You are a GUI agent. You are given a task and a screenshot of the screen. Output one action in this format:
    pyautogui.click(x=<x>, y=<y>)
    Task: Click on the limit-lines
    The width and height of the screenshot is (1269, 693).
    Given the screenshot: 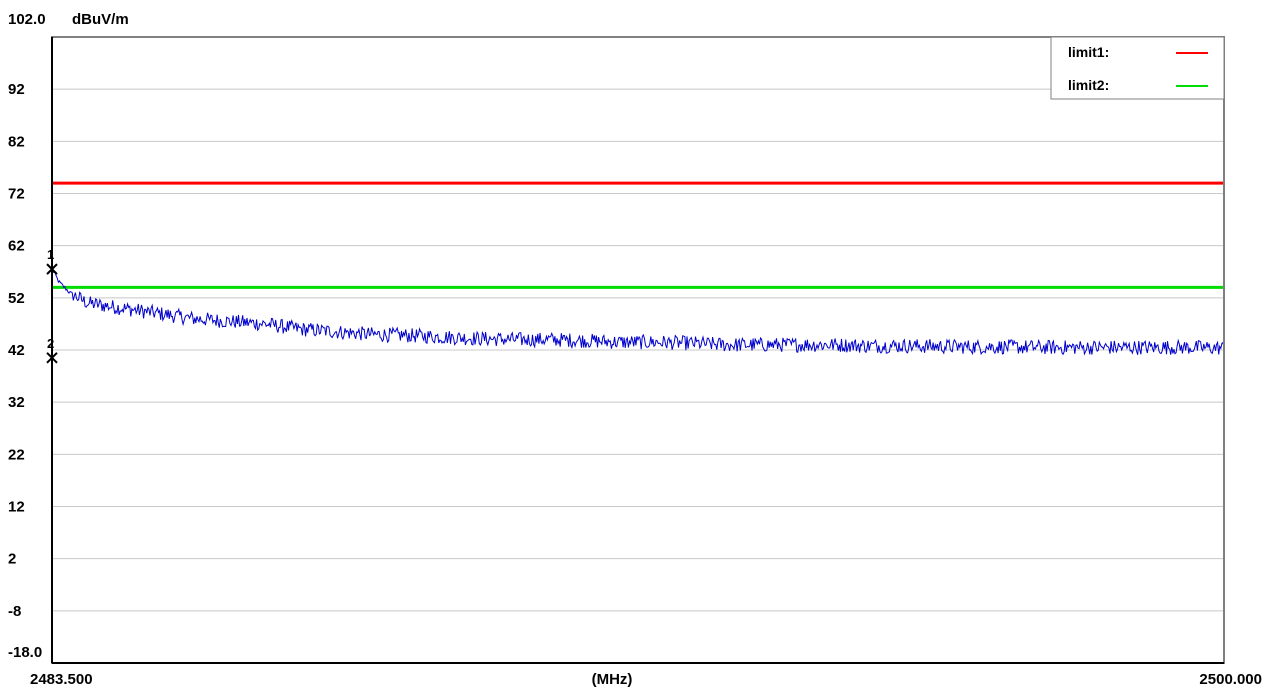 What is the action you would take?
    pyautogui.click(x=638, y=235)
    